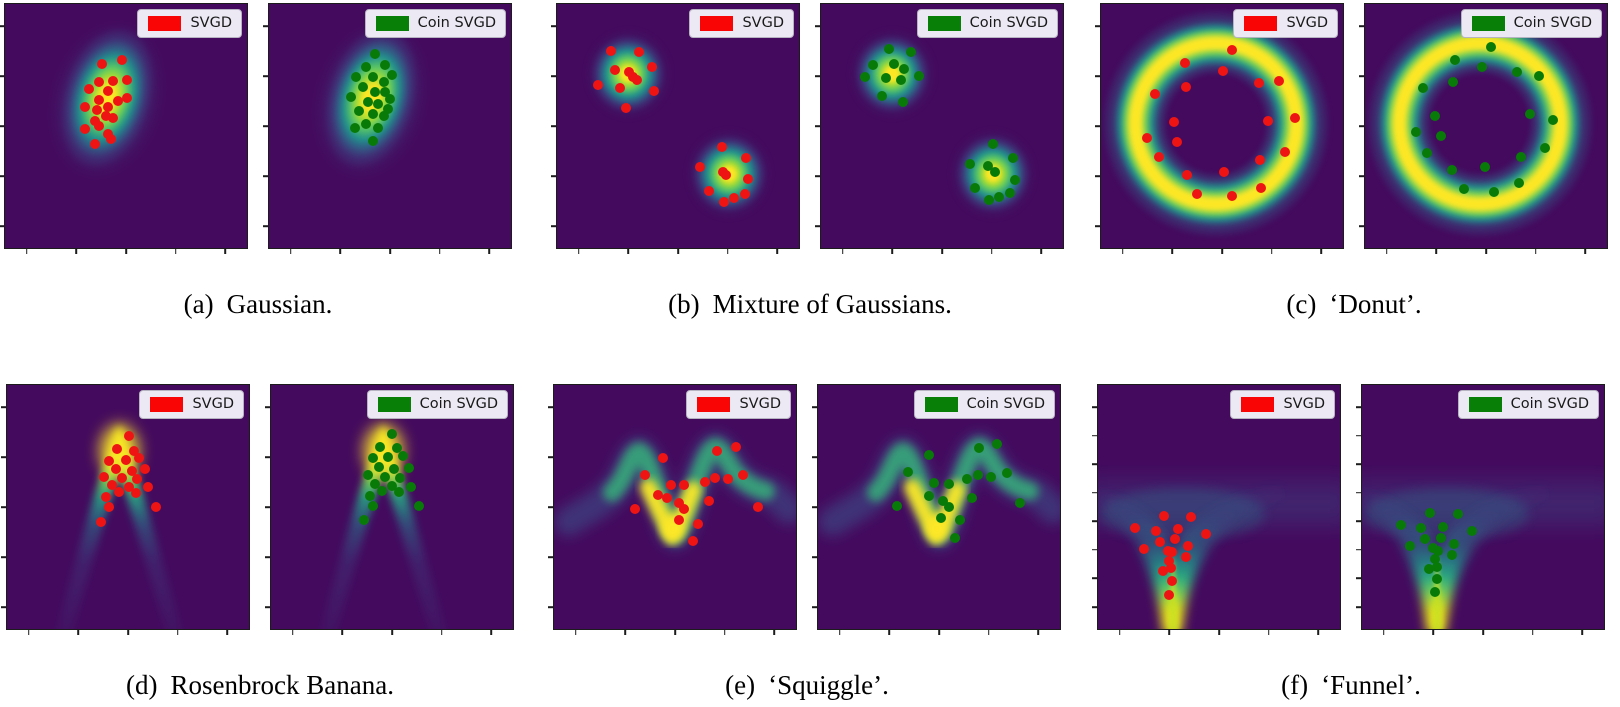 The height and width of the screenshot is (707, 1620). Describe the element at coordinates (1295, 685) in the screenshot. I see `caption-label: (f)` at that location.